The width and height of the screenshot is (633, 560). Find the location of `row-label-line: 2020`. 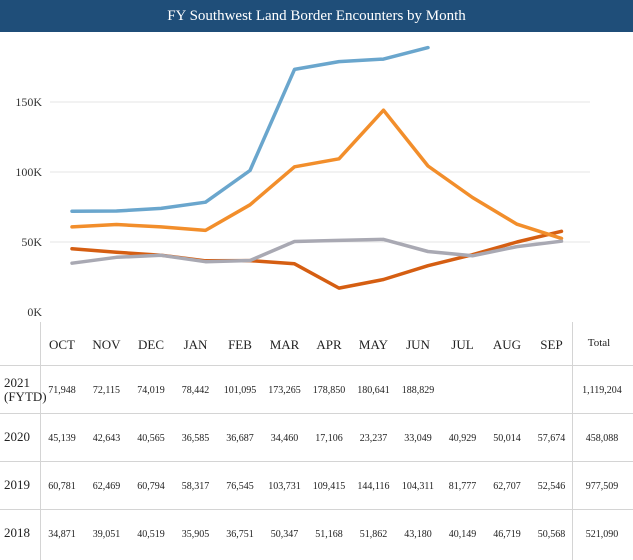

row-label-line: 2020 is located at coordinates (17, 436).